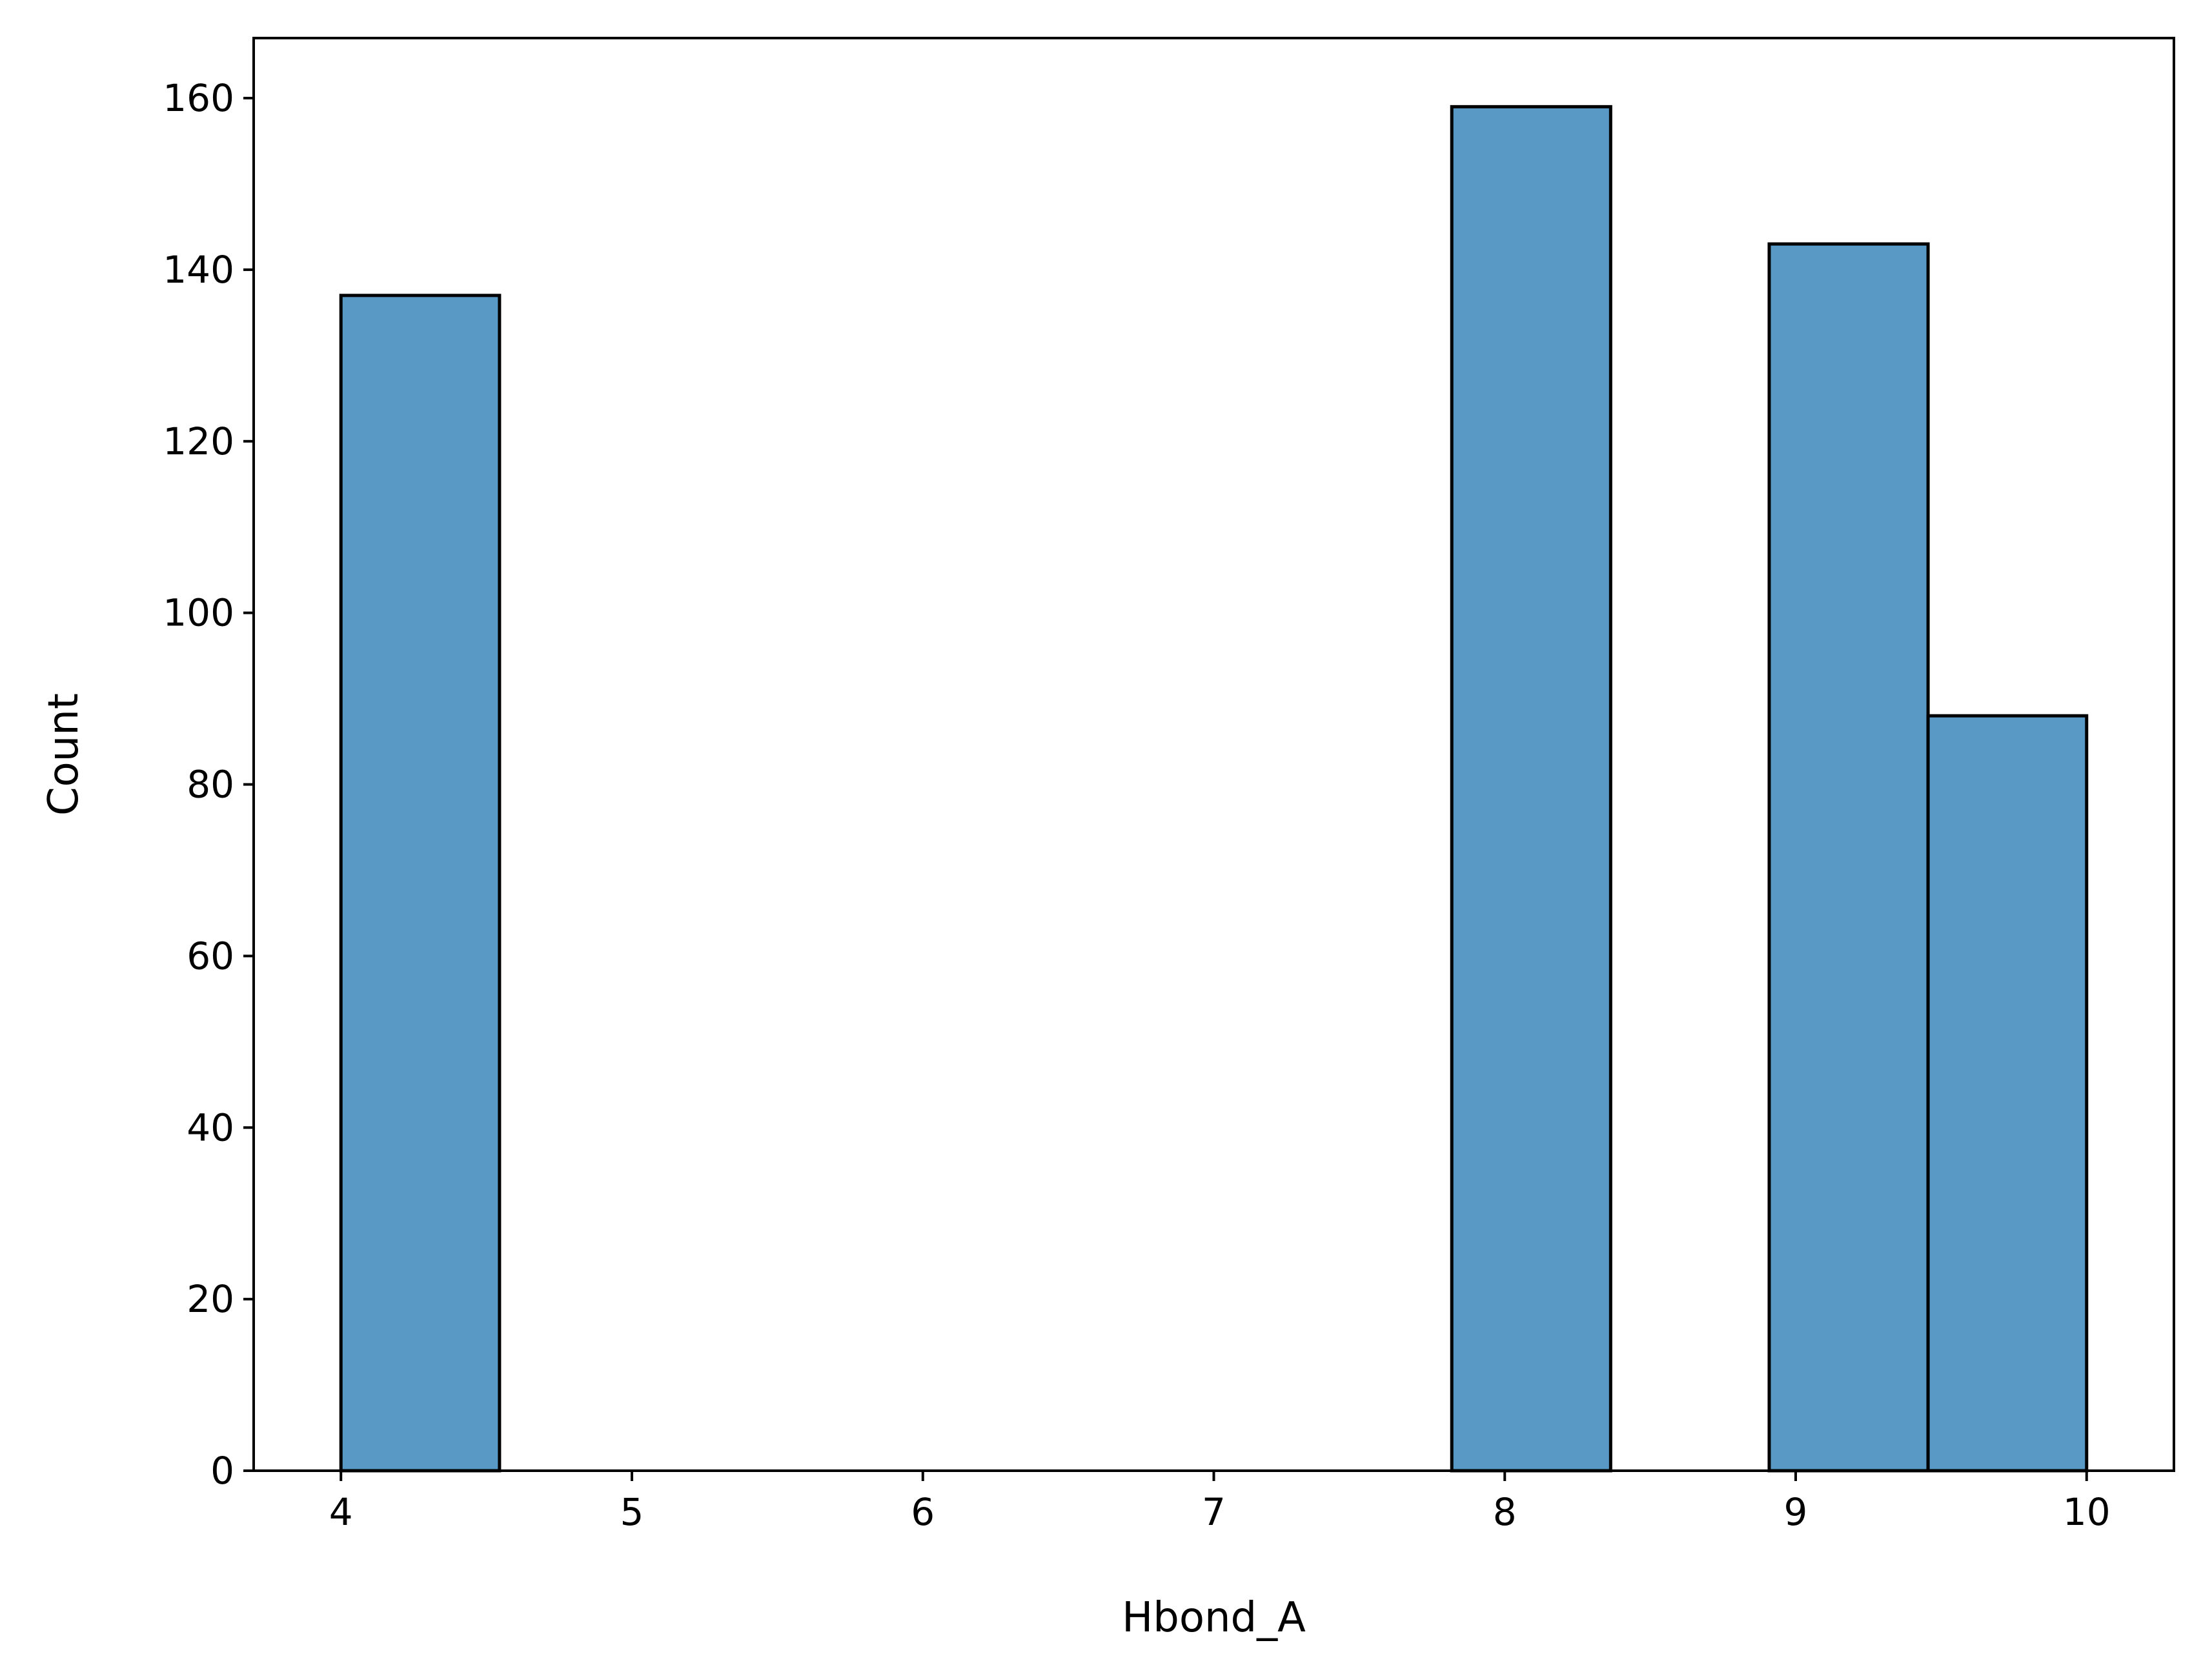  Describe the element at coordinates (1796, 1512) in the screenshot. I see `x-tick-label: 9` at that location.